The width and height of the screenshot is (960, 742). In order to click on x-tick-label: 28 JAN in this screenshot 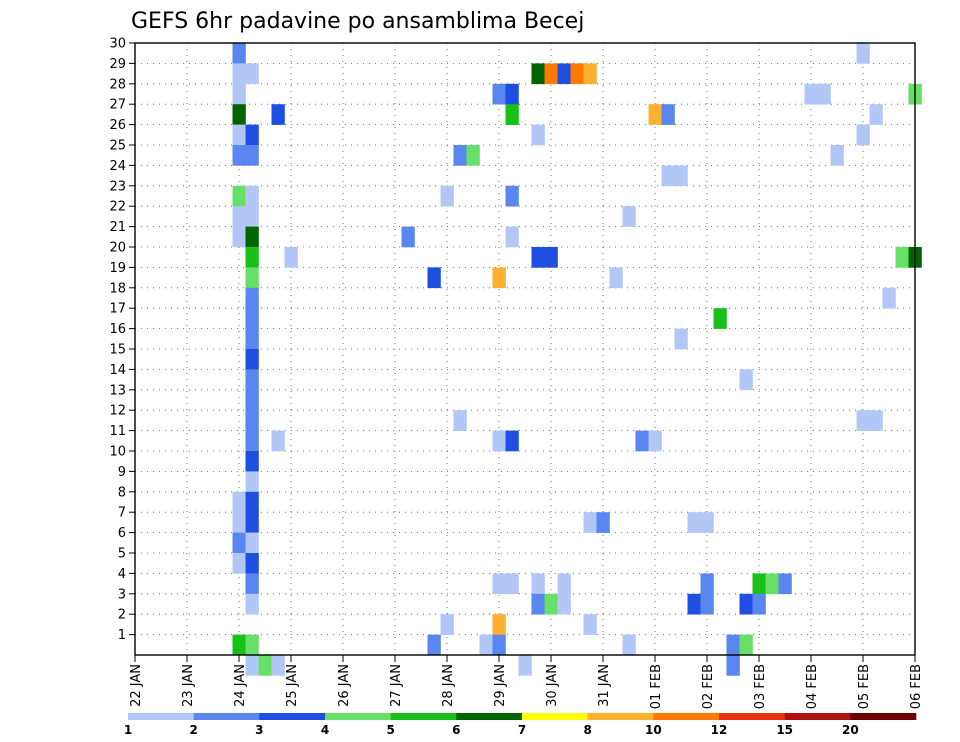, I will do `click(448, 685)`.